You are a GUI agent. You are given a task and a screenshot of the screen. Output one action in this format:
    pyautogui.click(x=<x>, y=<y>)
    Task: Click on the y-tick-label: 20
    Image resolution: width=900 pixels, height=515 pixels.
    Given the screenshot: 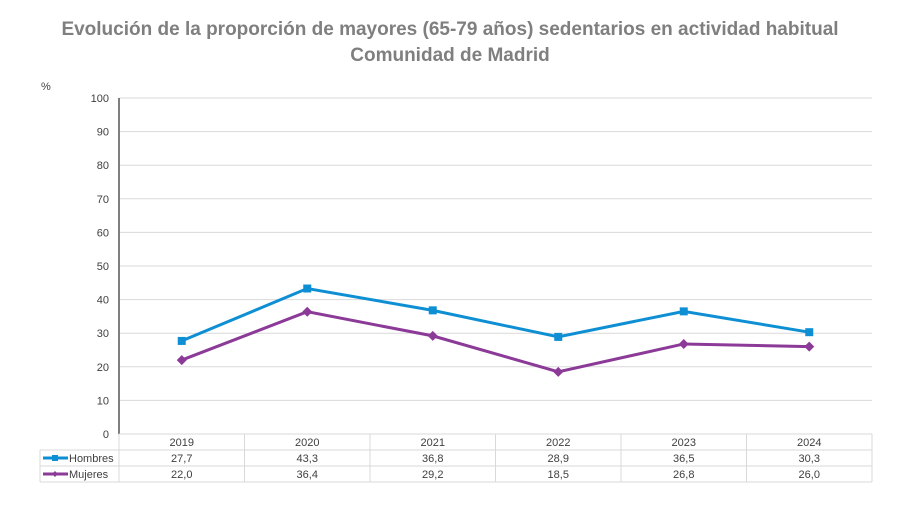 What is the action you would take?
    pyautogui.click(x=103, y=368)
    